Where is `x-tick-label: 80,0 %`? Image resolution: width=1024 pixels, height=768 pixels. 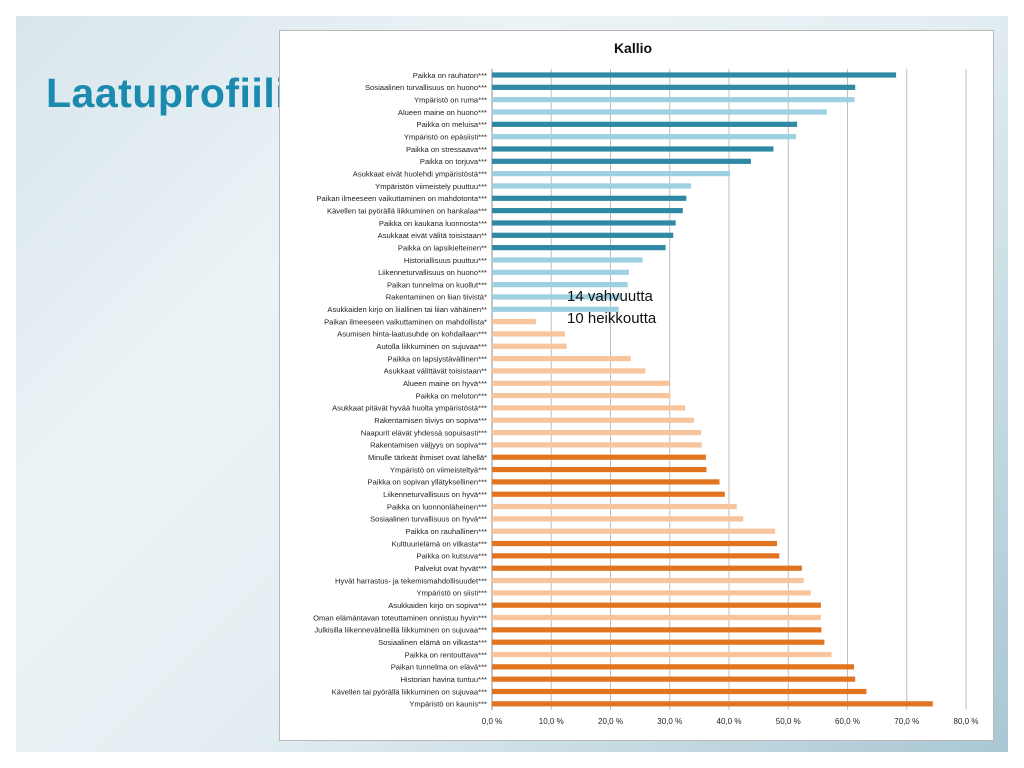
x-tick-label: 80,0 % is located at coordinates (966, 721).